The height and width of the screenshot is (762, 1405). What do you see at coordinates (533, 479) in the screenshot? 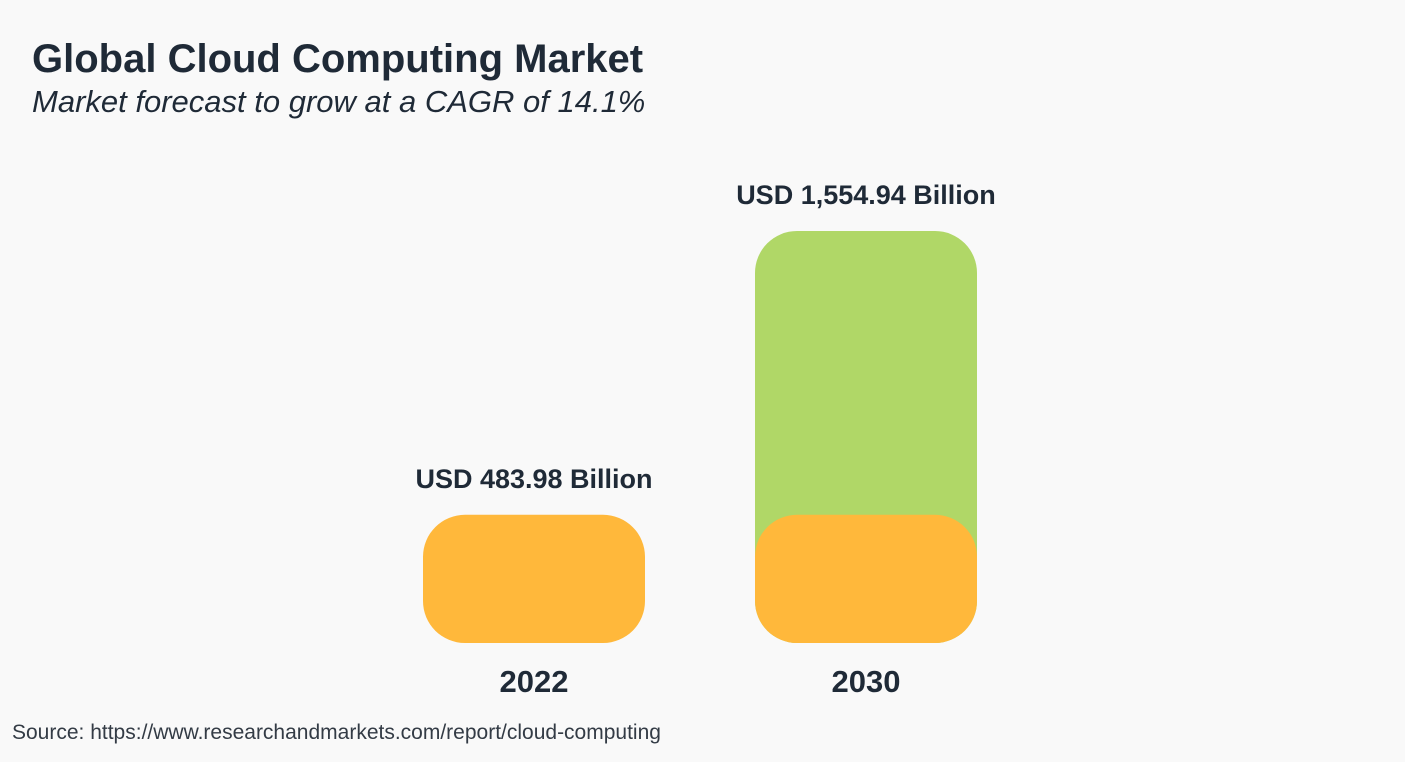
I see `value-label-2022: USD 483.98 Billion` at bounding box center [533, 479].